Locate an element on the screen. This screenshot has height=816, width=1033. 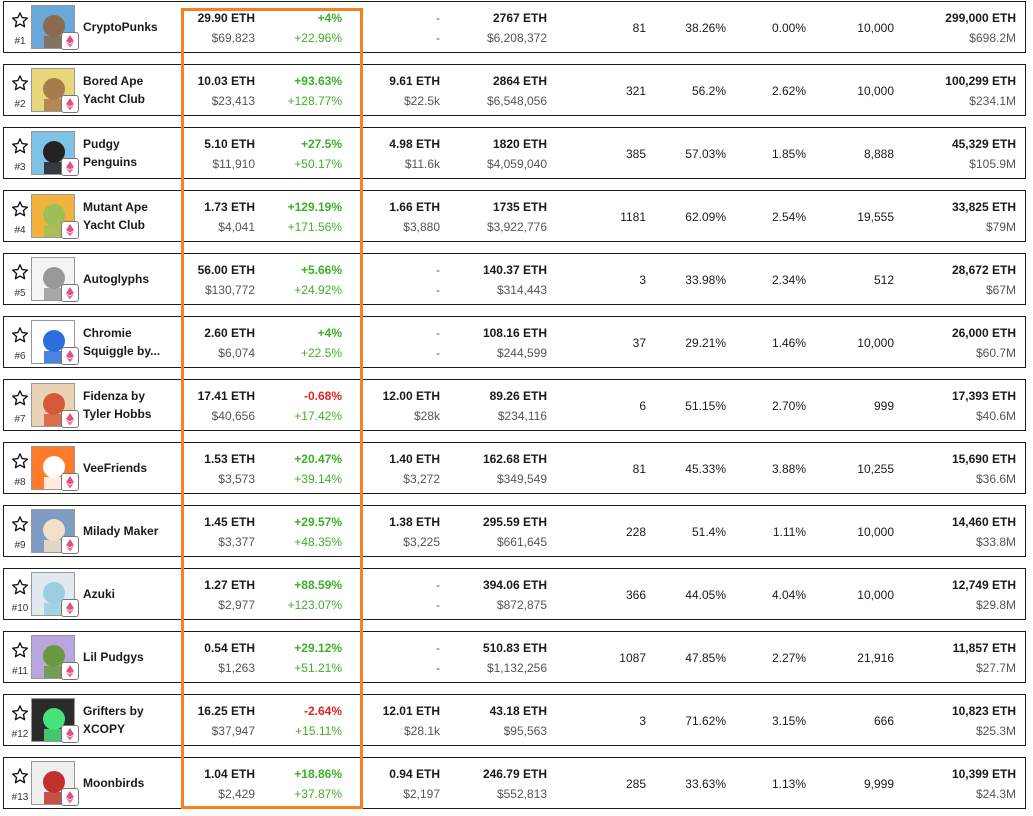
floor-price-eth: 29.90 ETH is located at coordinates (226, 18).